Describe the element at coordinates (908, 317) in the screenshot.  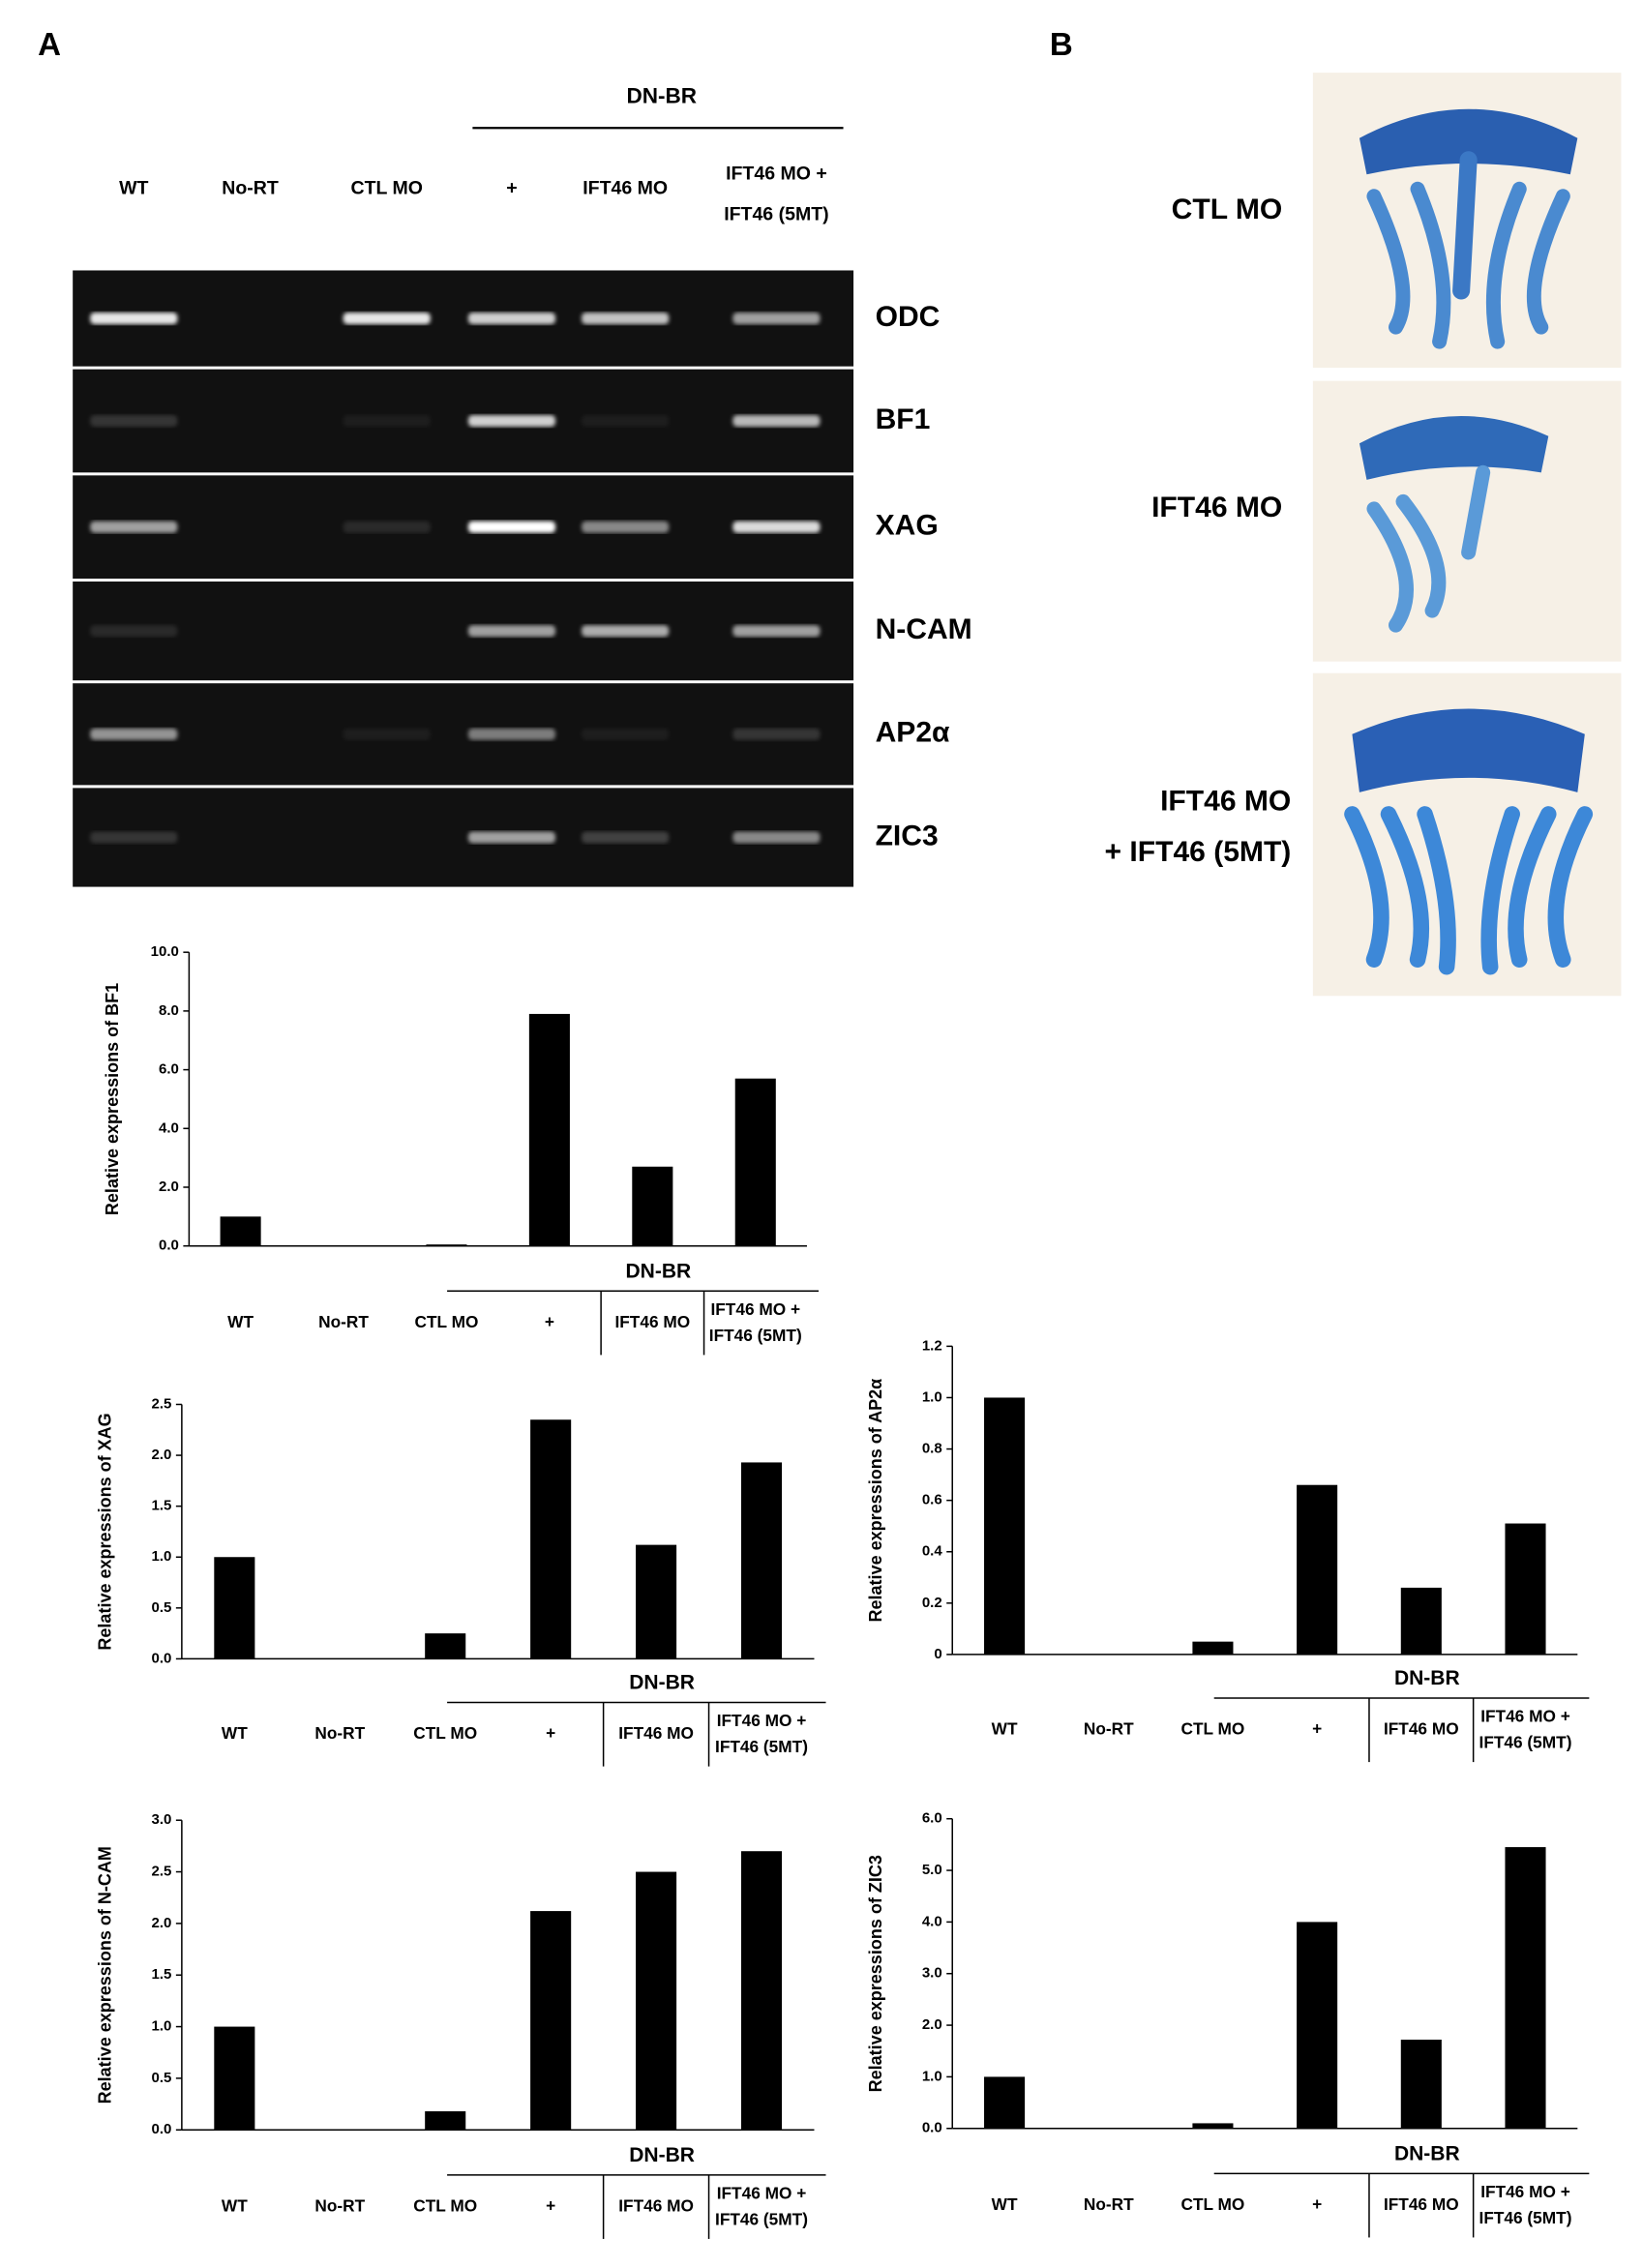
I see `gene-label: ODC` at that location.